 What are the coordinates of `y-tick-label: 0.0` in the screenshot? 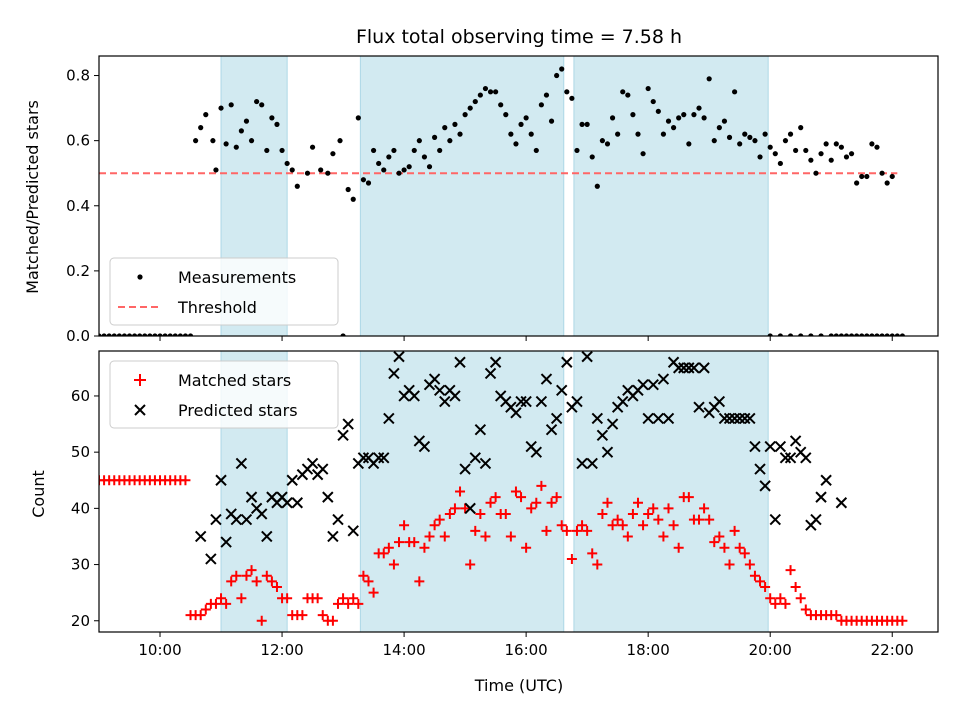 It's located at (78, 336).